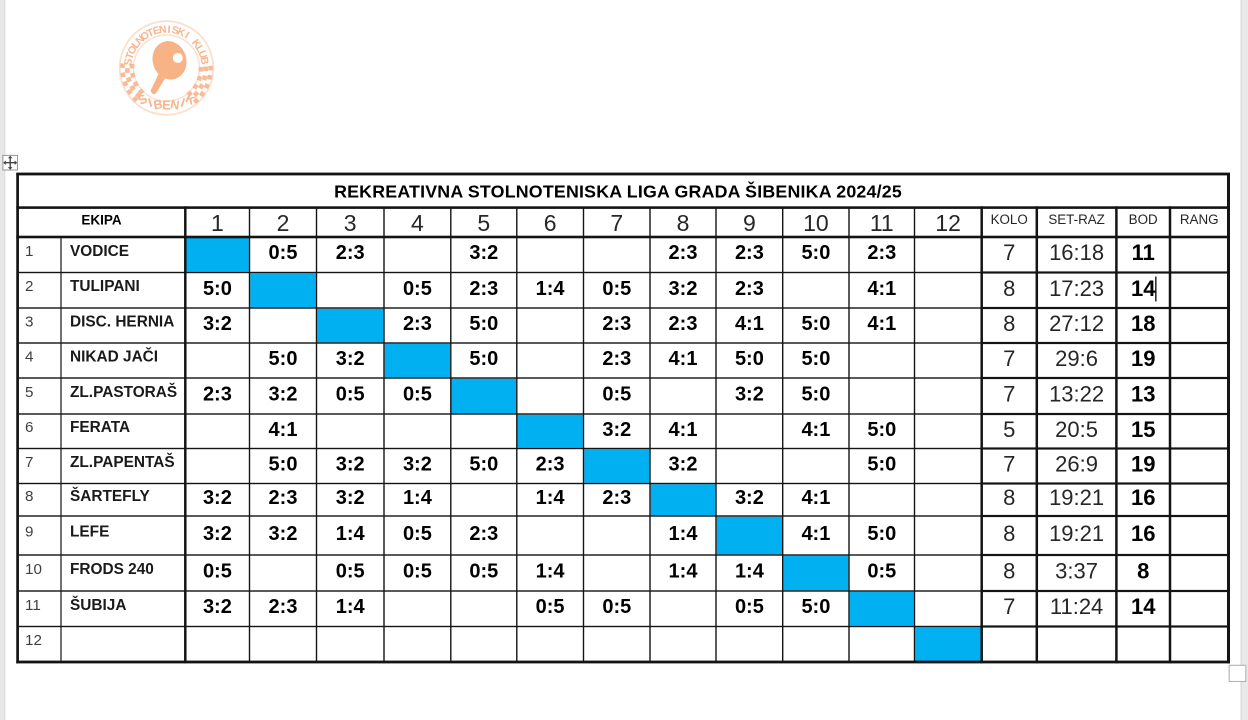 Image resolution: width=1248 pixels, height=720 pixels. Describe the element at coordinates (181, 33) in the screenshot. I see `svg-text: K` at that location.